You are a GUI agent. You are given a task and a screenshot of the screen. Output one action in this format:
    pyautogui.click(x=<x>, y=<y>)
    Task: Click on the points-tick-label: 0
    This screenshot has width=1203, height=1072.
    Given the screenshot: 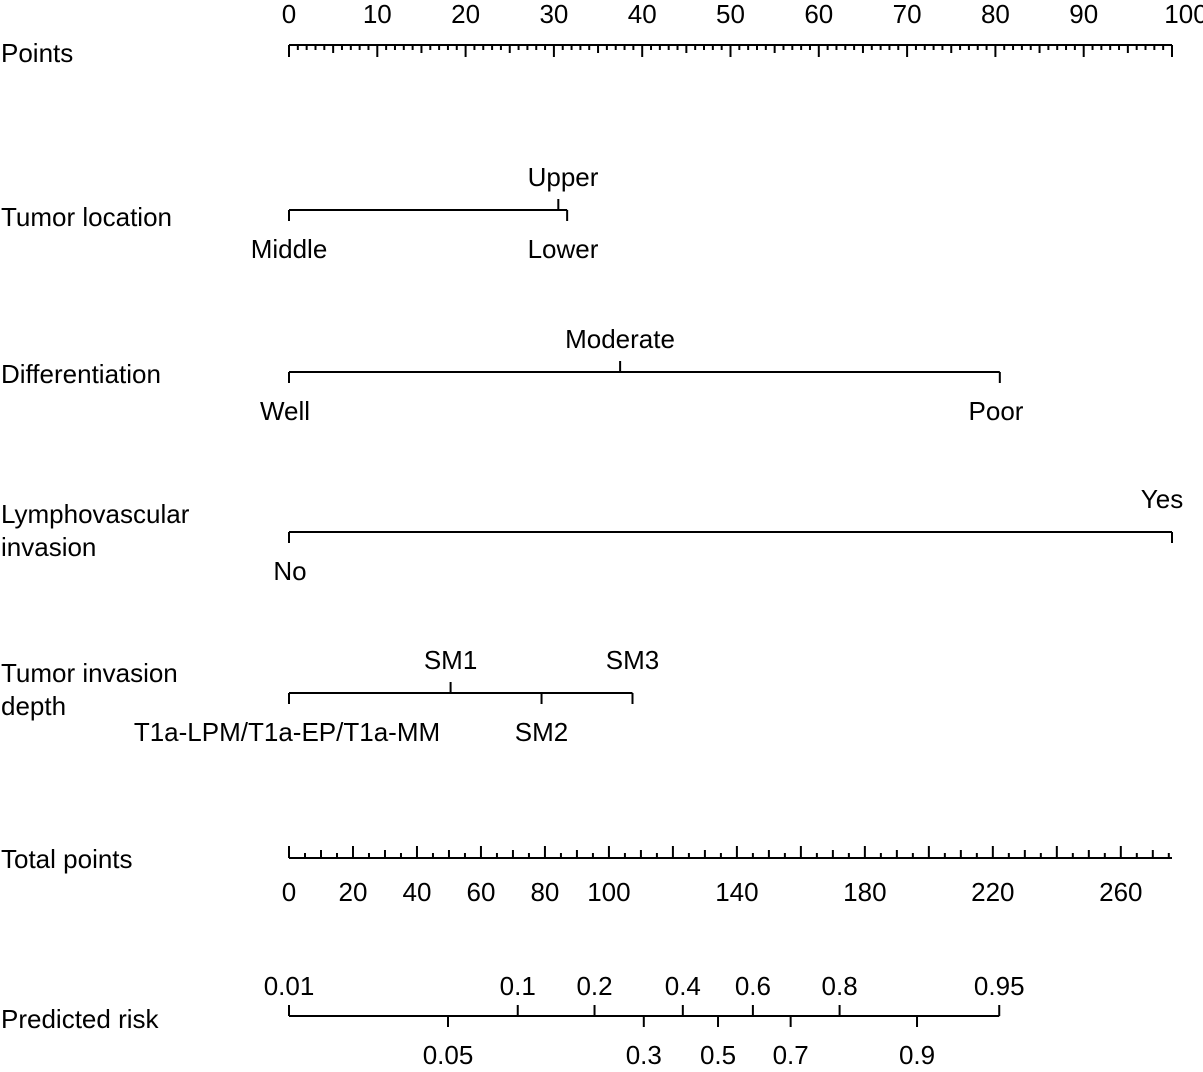 What is the action you would take?
    pyautogui.click(x=289, y=14)
    